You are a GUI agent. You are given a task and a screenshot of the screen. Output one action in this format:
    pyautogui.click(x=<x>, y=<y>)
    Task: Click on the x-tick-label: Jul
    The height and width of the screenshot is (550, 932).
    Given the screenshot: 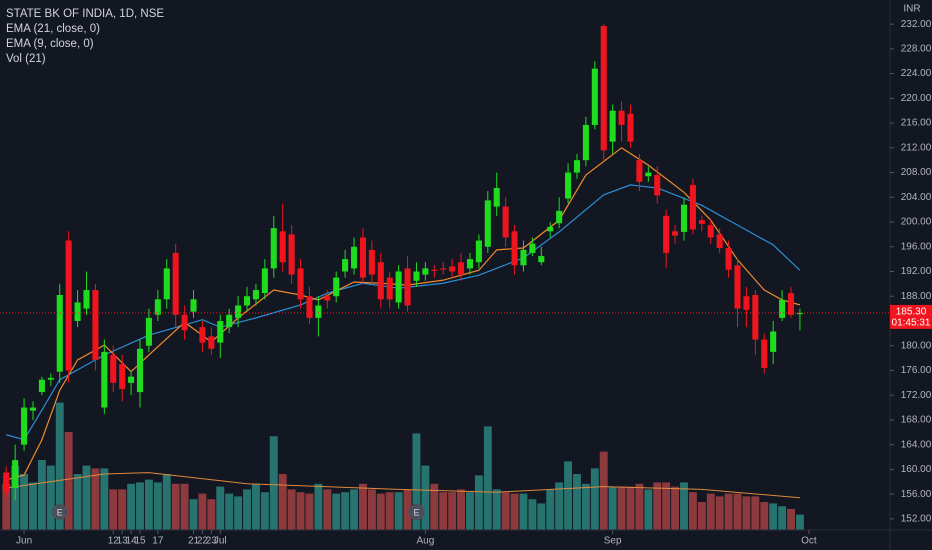 What is the action you would take?
    pyautogui.click(x=220, y=541)
    